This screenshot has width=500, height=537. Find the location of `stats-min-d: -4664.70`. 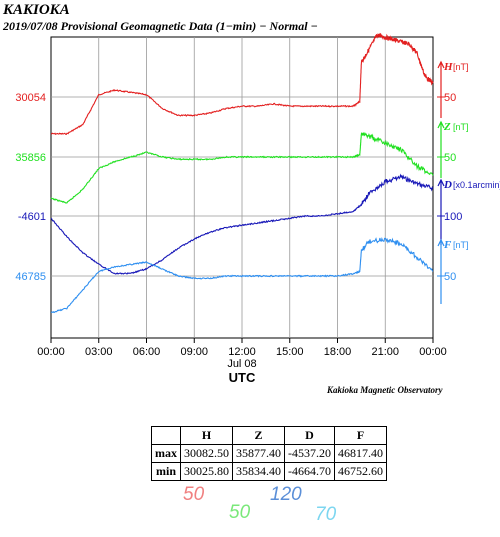

stats-min-d: -4664.70 is located at coordinates (309, 471).